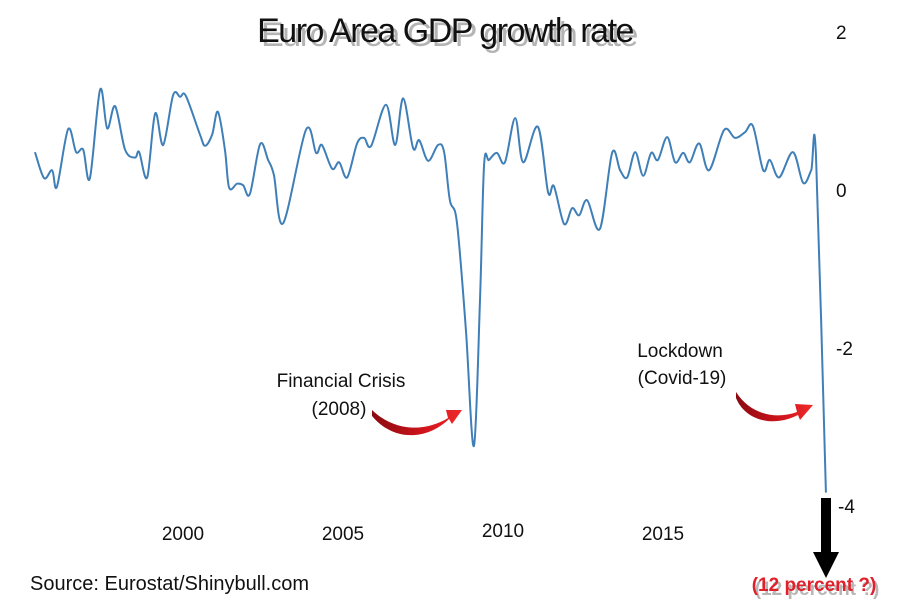 The image size is (900, 615). What do you see at coordinates (503, 531) in the screenshot?
I see `x-tick-label: 2010` at bounding box center [503, 531].